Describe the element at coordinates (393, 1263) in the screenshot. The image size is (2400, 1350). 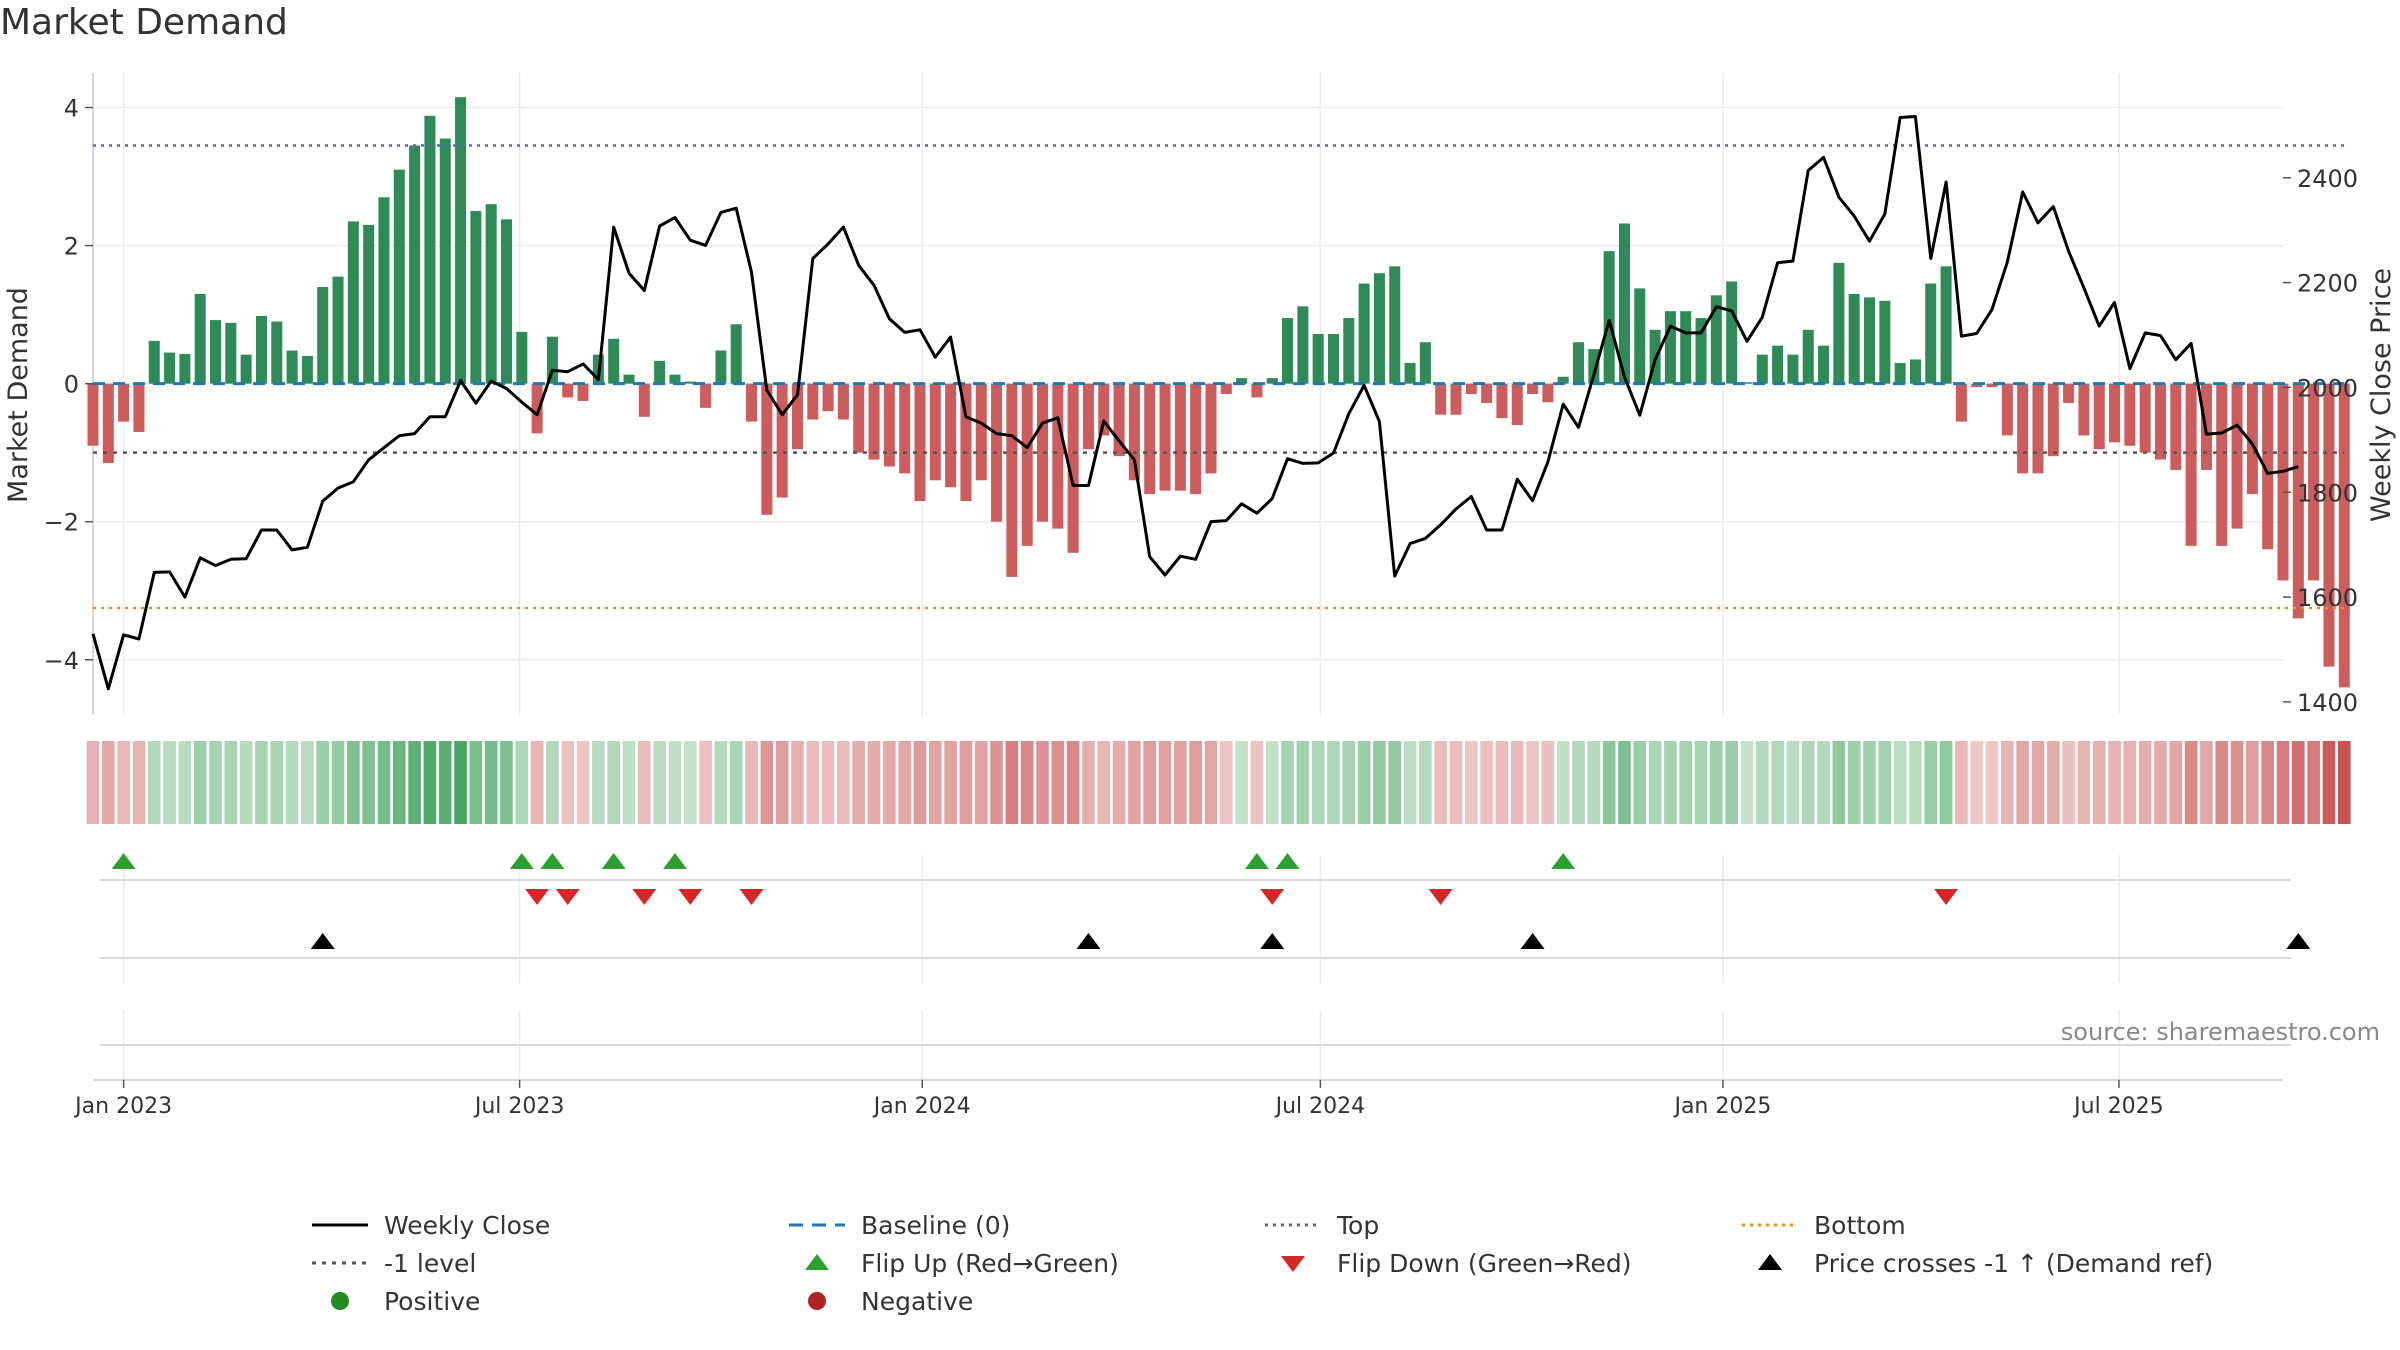
I see `legend-item-minus1: -1 level` at that location.